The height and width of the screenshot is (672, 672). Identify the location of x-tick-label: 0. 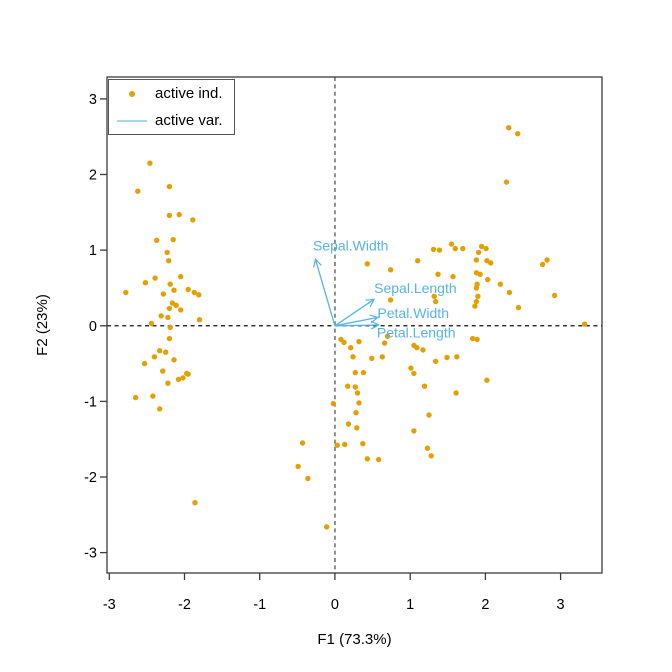
(335, 605).